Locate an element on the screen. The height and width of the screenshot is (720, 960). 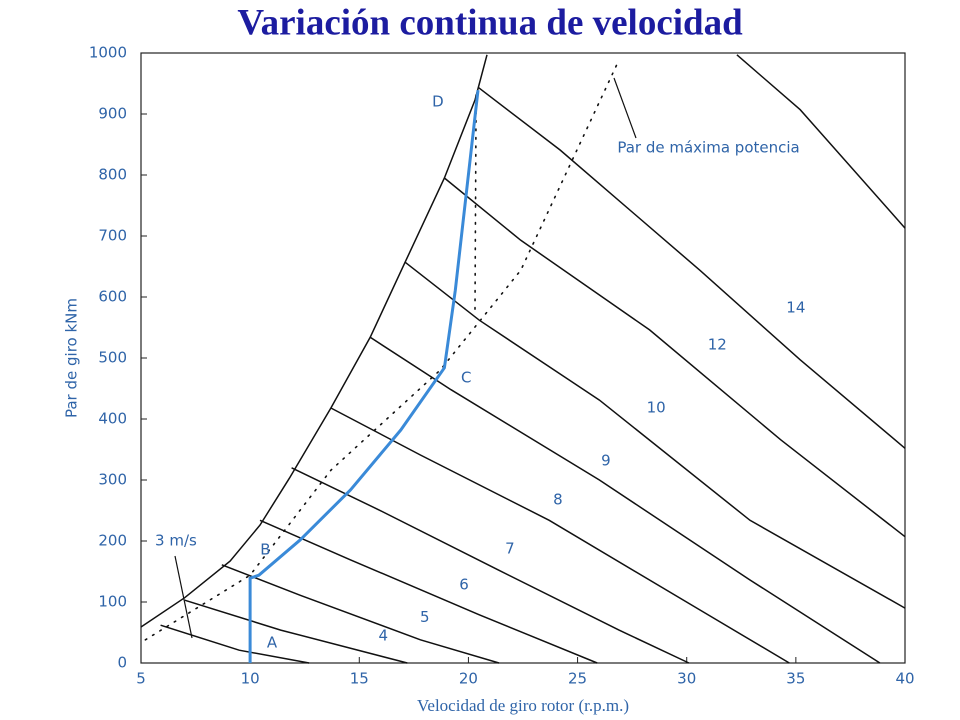
x-tick-label: 25 is located at coordinates (577, 679).